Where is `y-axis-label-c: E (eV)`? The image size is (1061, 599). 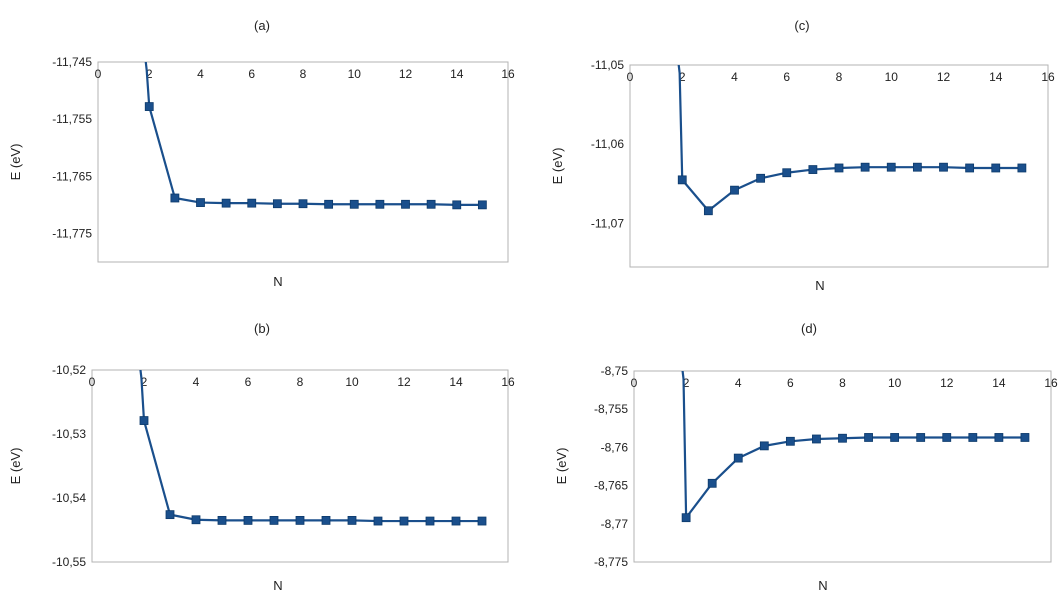
y-axis-label-c: E (eV) is located at coordinates (557, 166).